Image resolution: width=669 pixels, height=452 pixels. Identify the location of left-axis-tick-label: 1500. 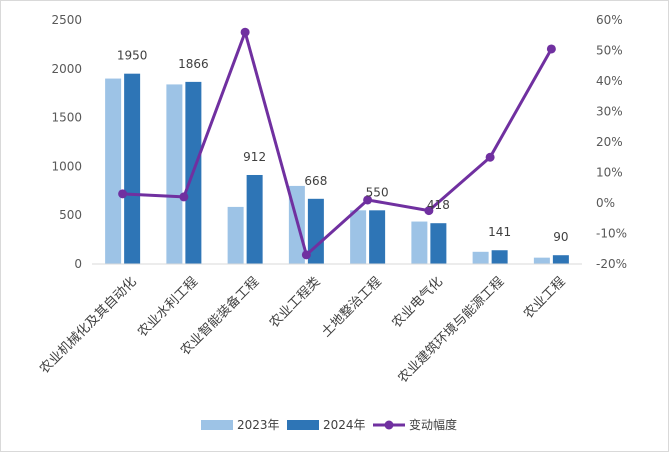
(66, 118).